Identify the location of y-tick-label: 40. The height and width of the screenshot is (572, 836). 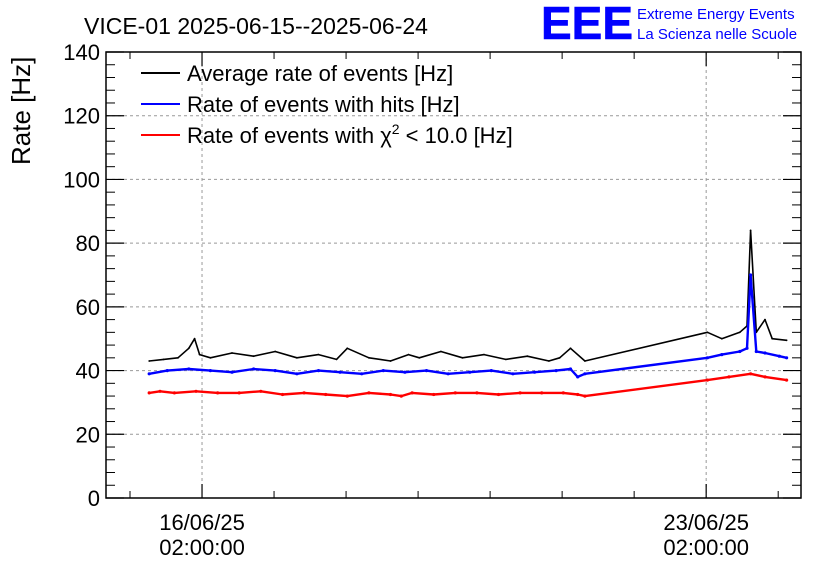
(88, 371).